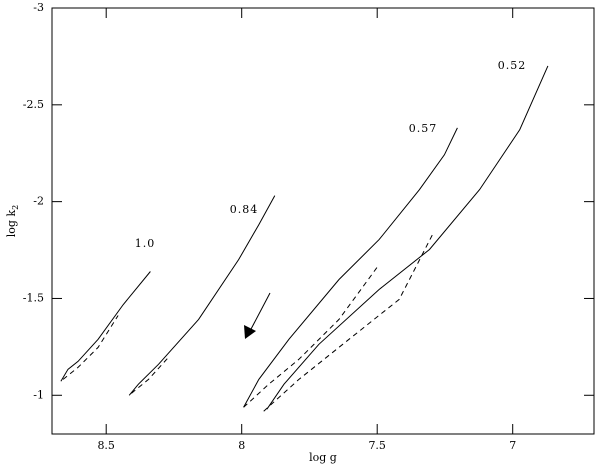 Image resolution: width=600 pixels, height=466 pixels. What do you see at coordinates (260, 312) in the screenshot?
I see `arrow-shaft` at bounding box center [260, 312].